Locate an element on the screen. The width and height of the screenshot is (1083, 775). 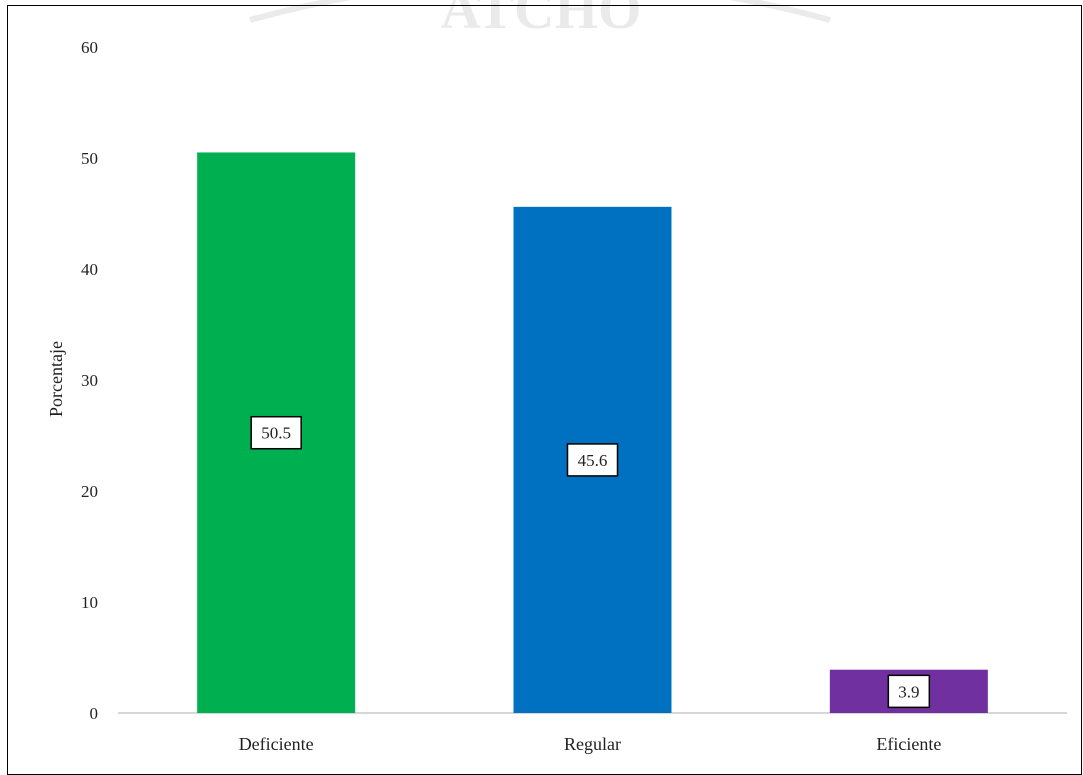
y-tick-label: 50 is located at coordinates (89, 158).